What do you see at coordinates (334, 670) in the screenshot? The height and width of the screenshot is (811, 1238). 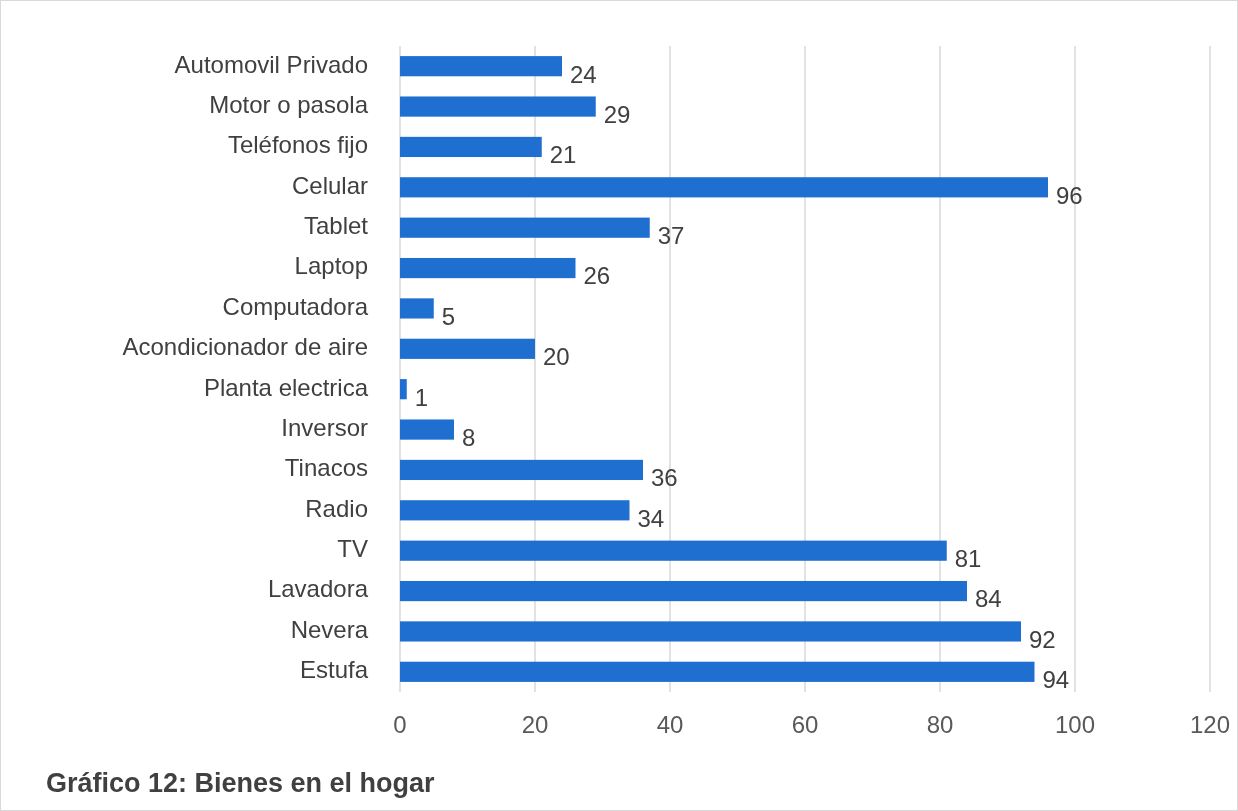 I see `y-tick-label: Estufa` at bounding box center [334, 670].